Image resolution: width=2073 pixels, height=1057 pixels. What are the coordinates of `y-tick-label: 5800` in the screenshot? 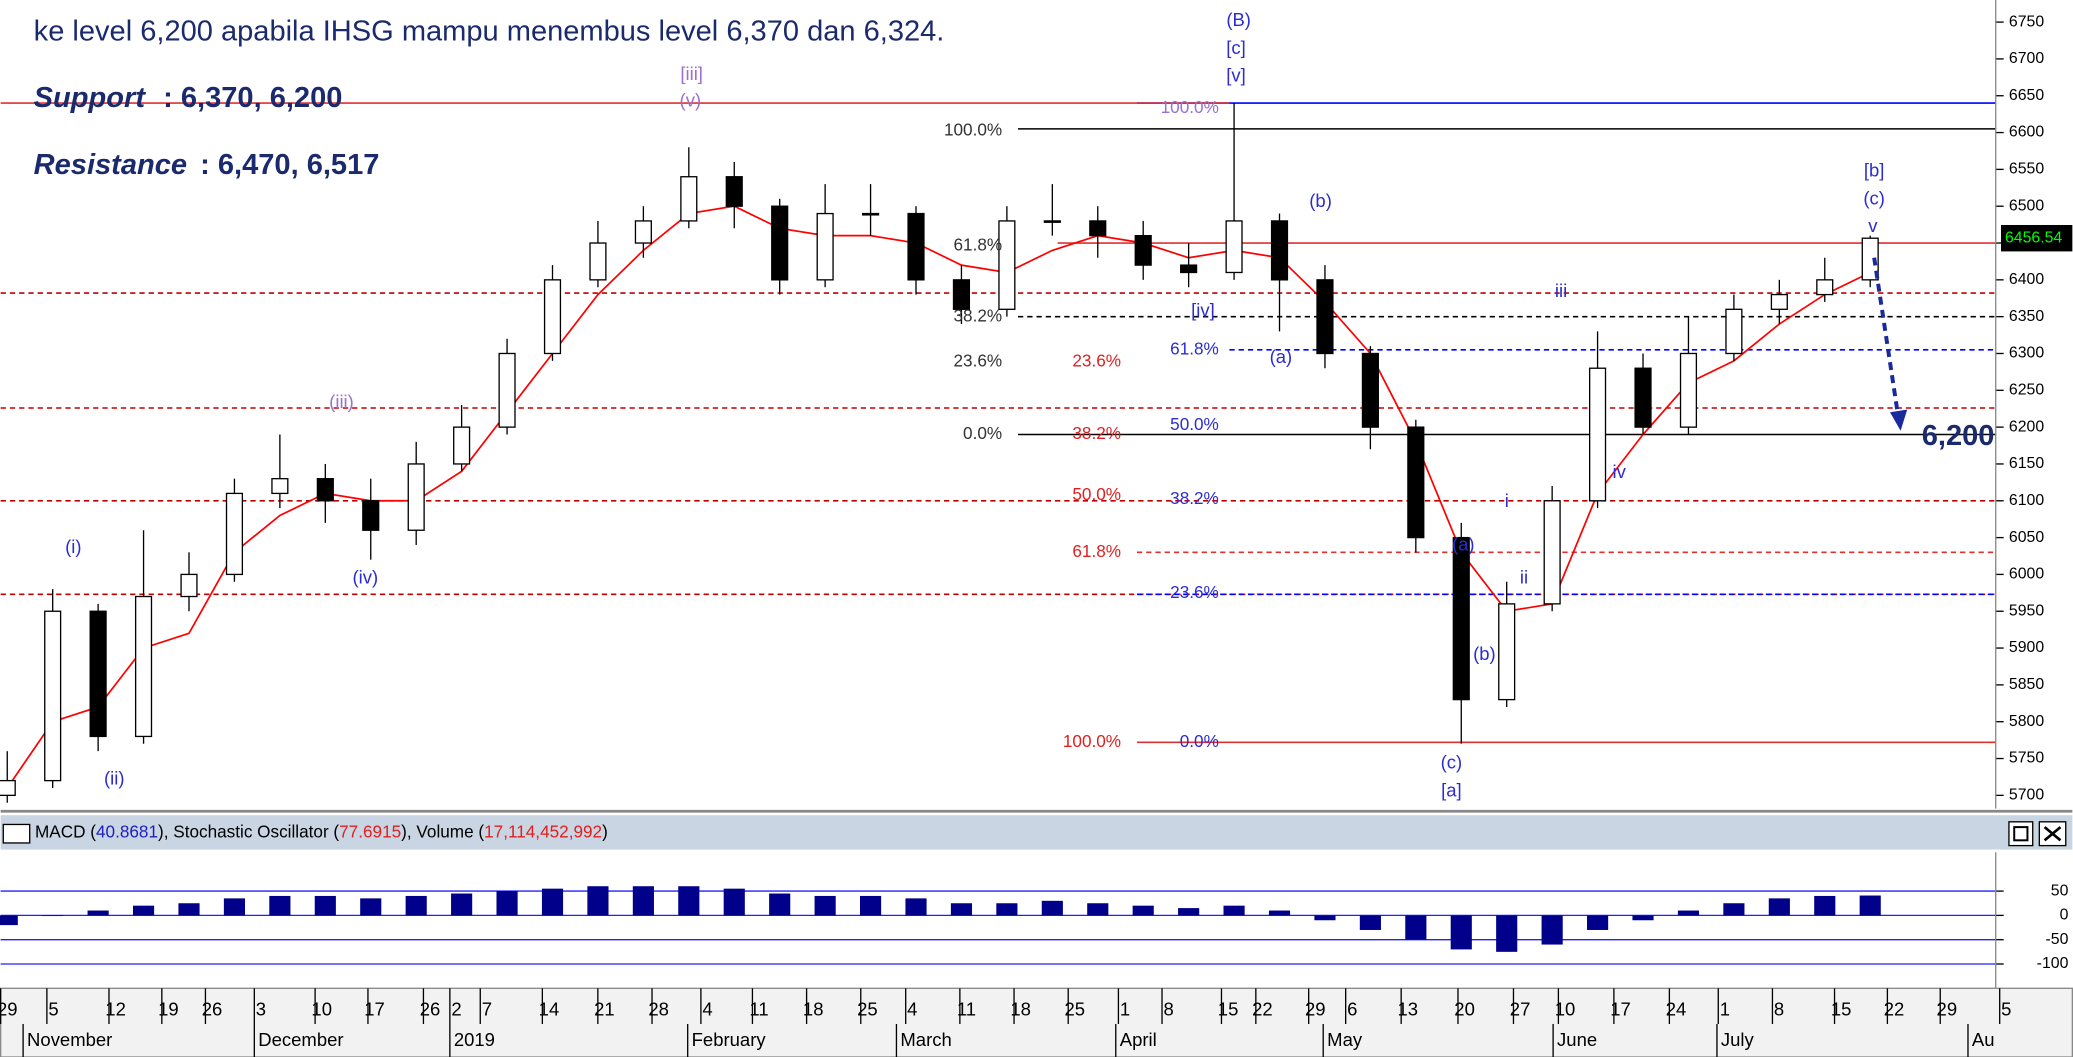 It's located at (2026, 721).